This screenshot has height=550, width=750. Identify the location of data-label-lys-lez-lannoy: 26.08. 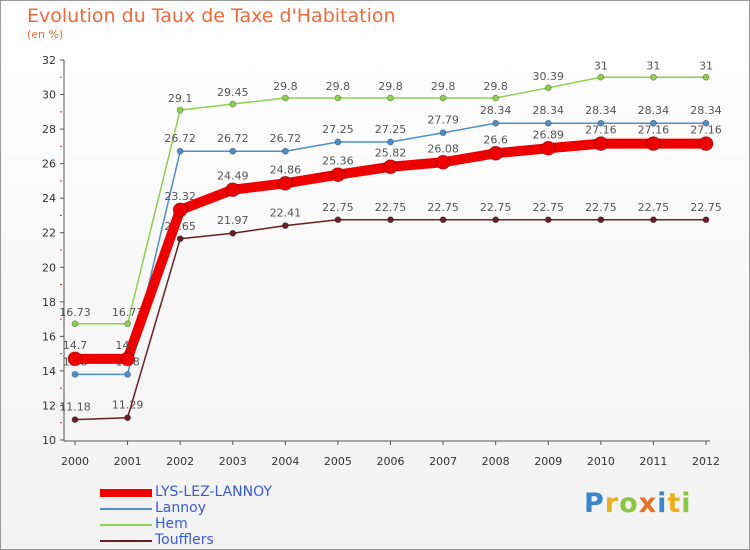
(443, 148).